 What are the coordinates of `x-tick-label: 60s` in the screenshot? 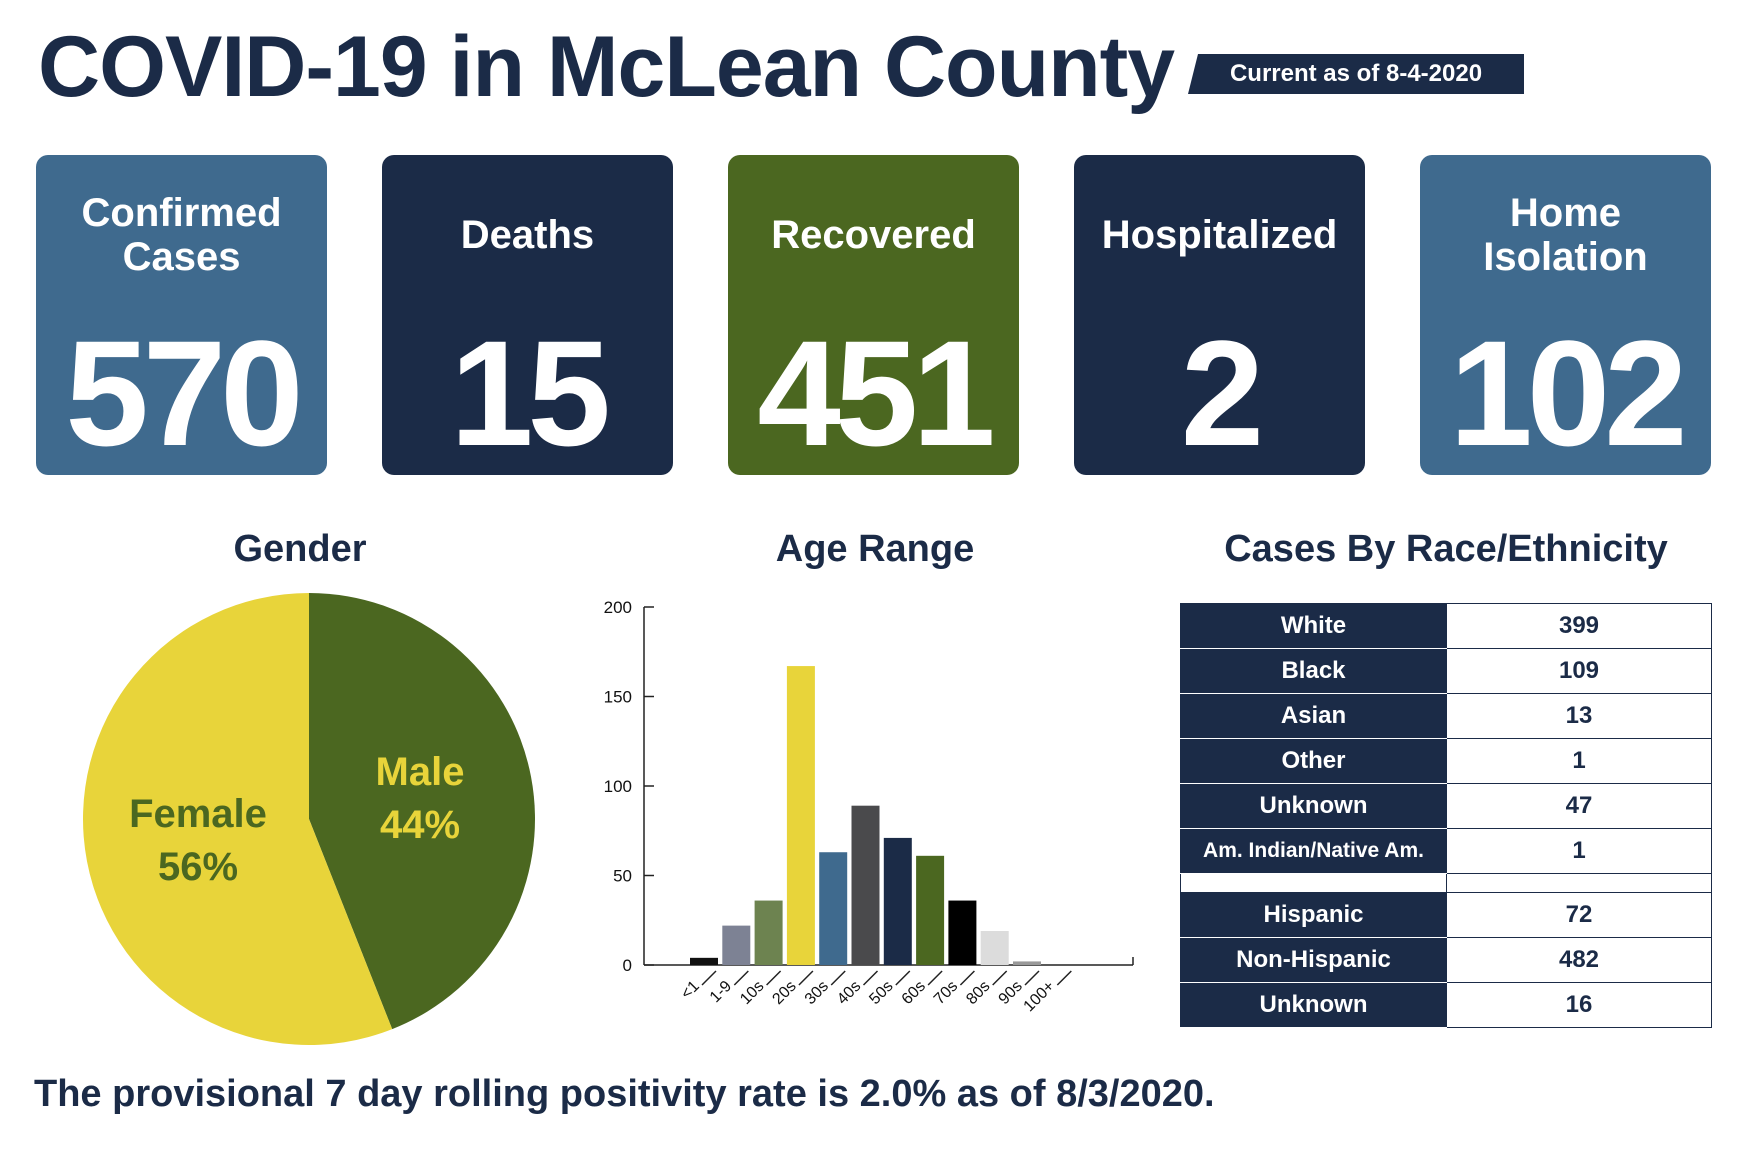 It's located at (914, 993).